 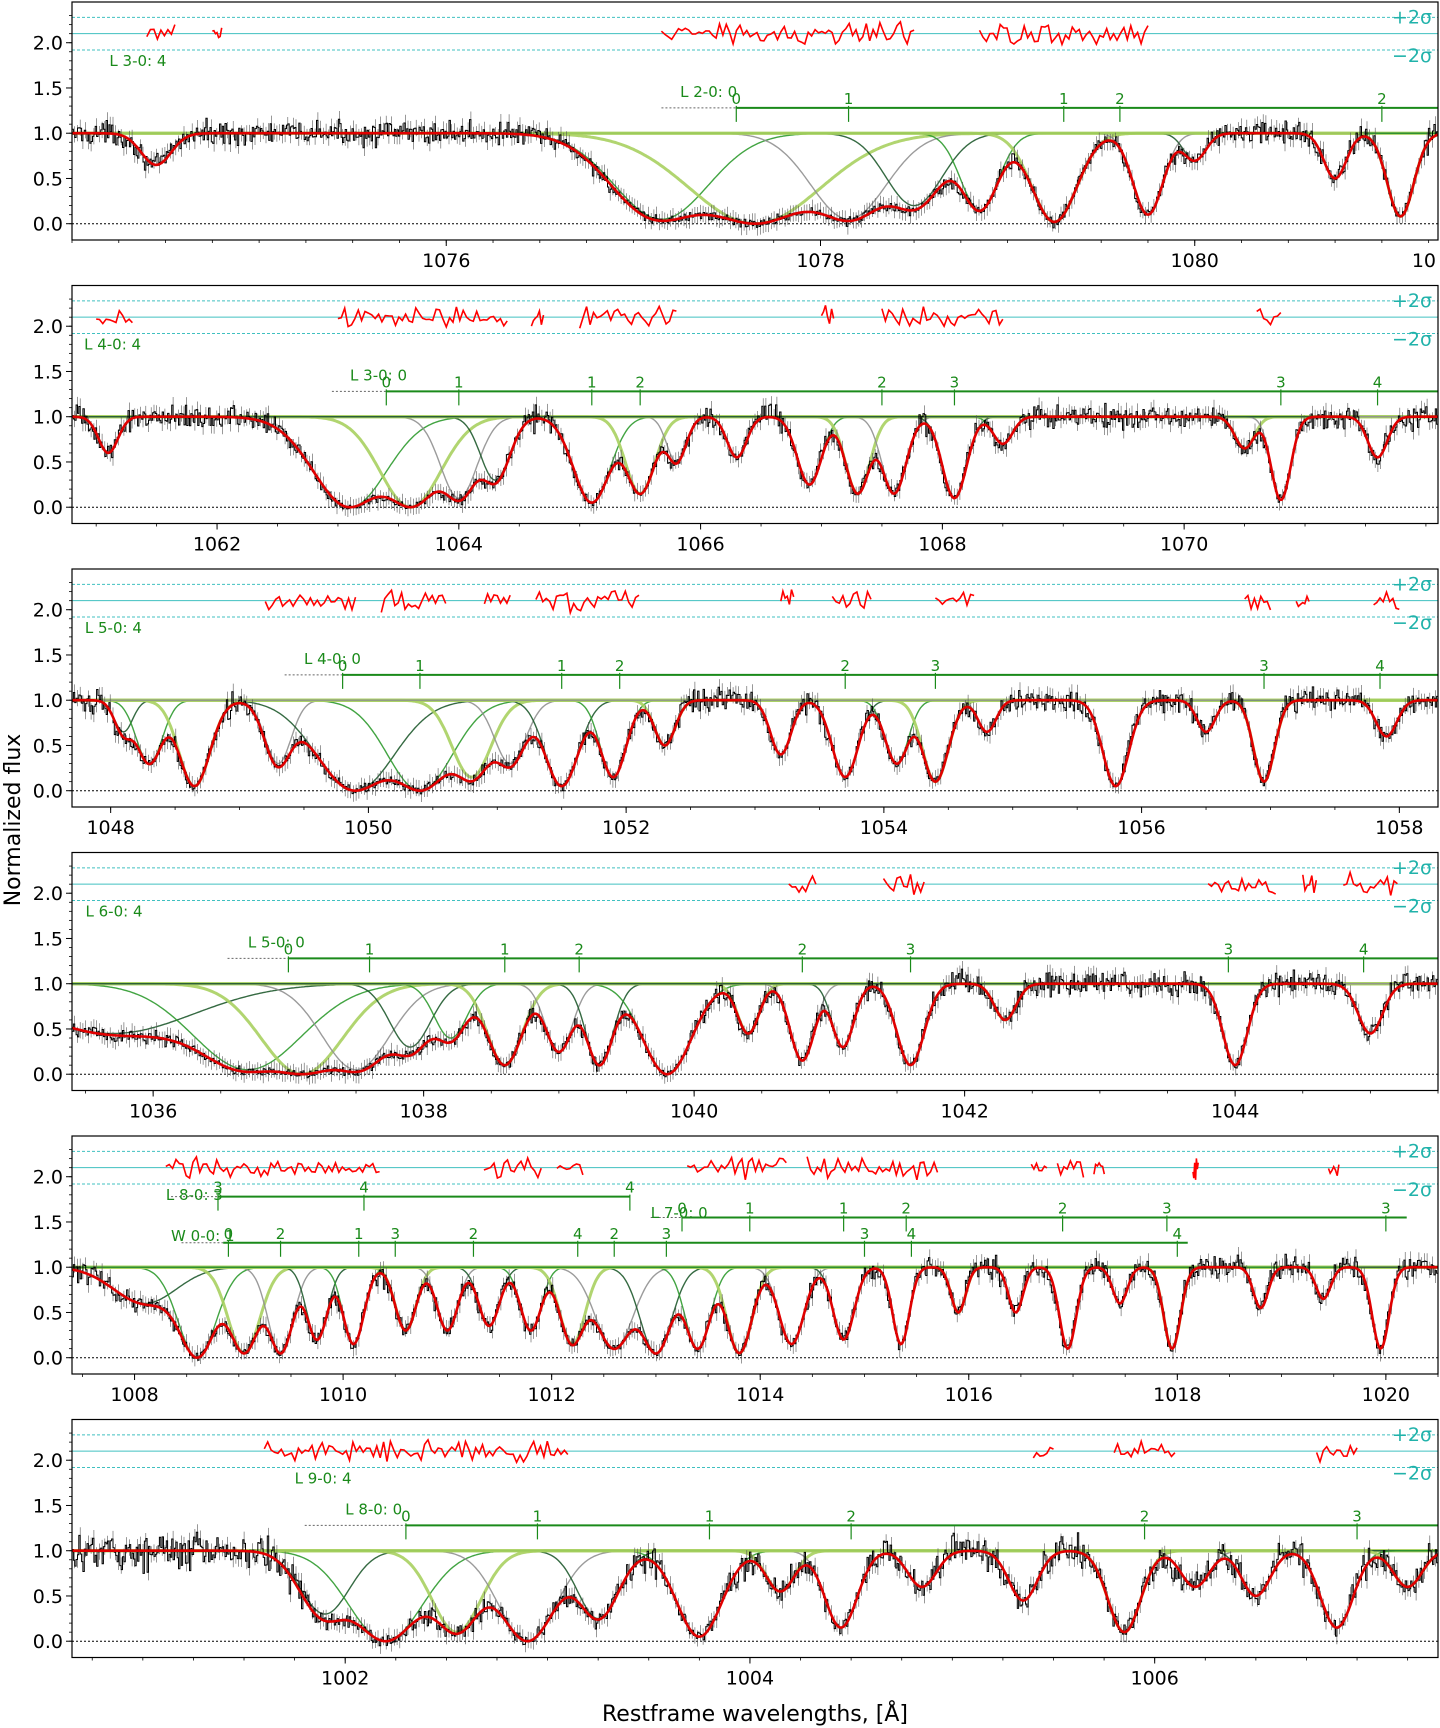 I want to click on level-label: W 0-0: 1, so click(x=202, y=1236).